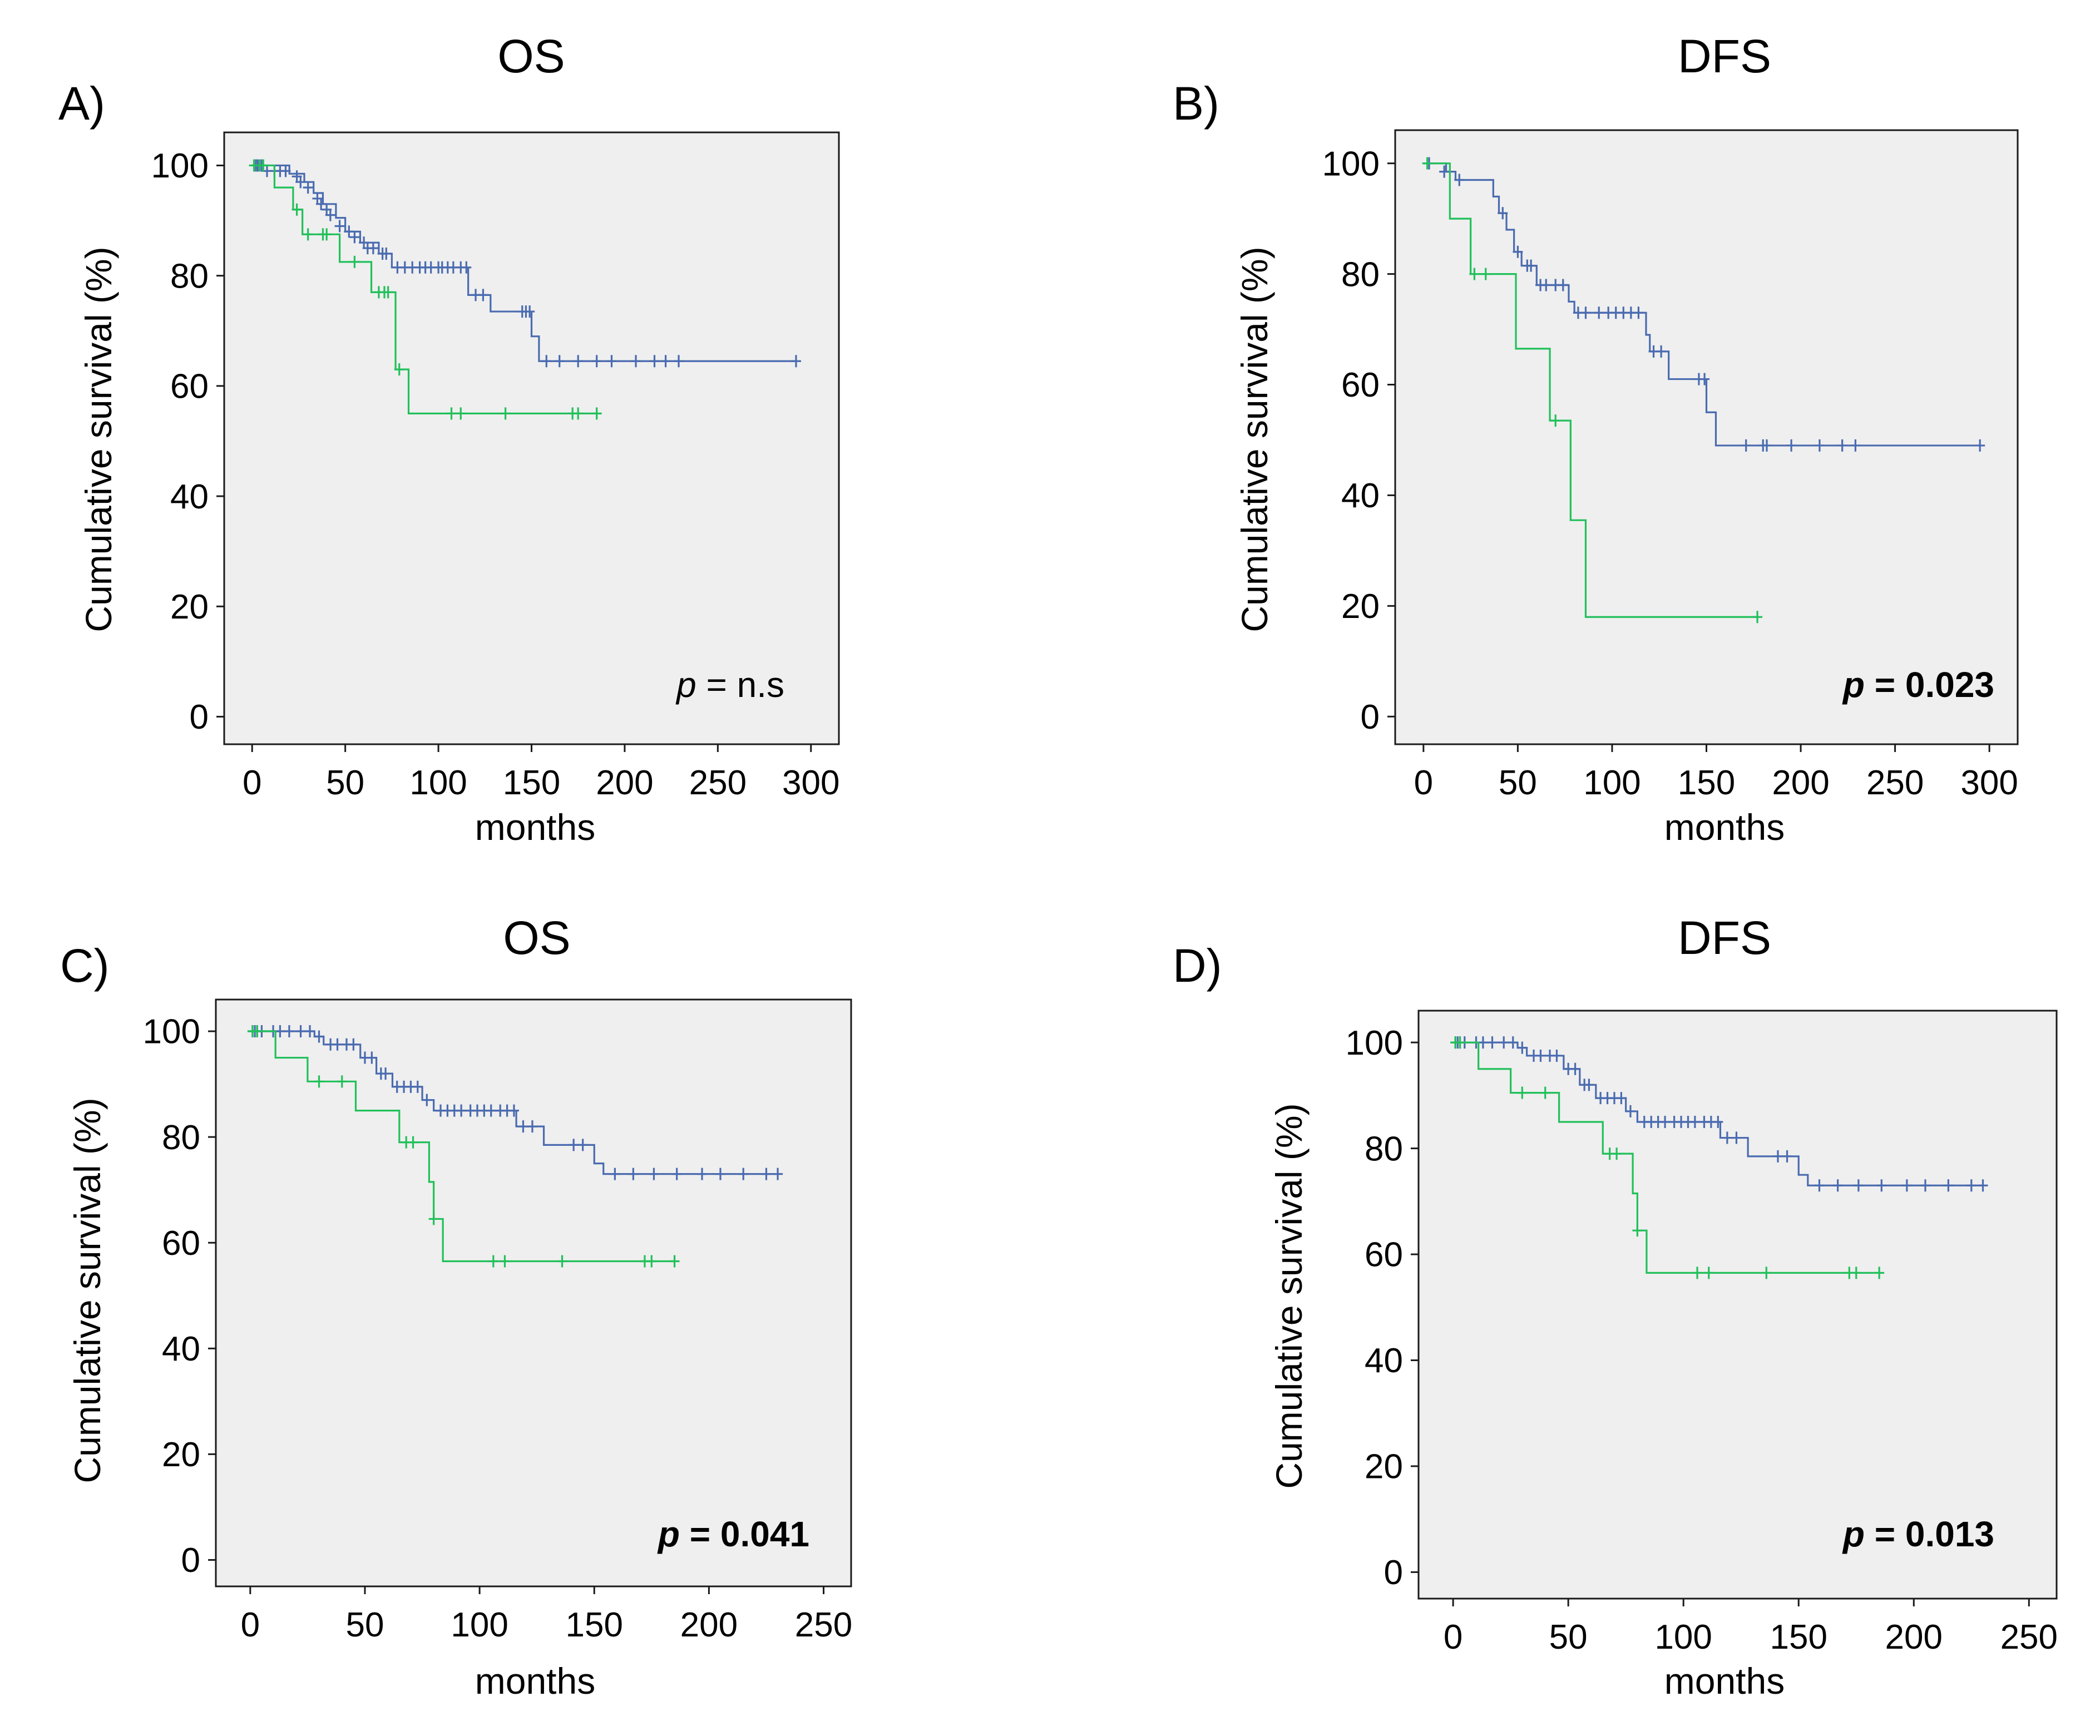 The height and width of the screenshot is (1736, 2100). I want to click on survival-curve-green, so click(1590, 390).